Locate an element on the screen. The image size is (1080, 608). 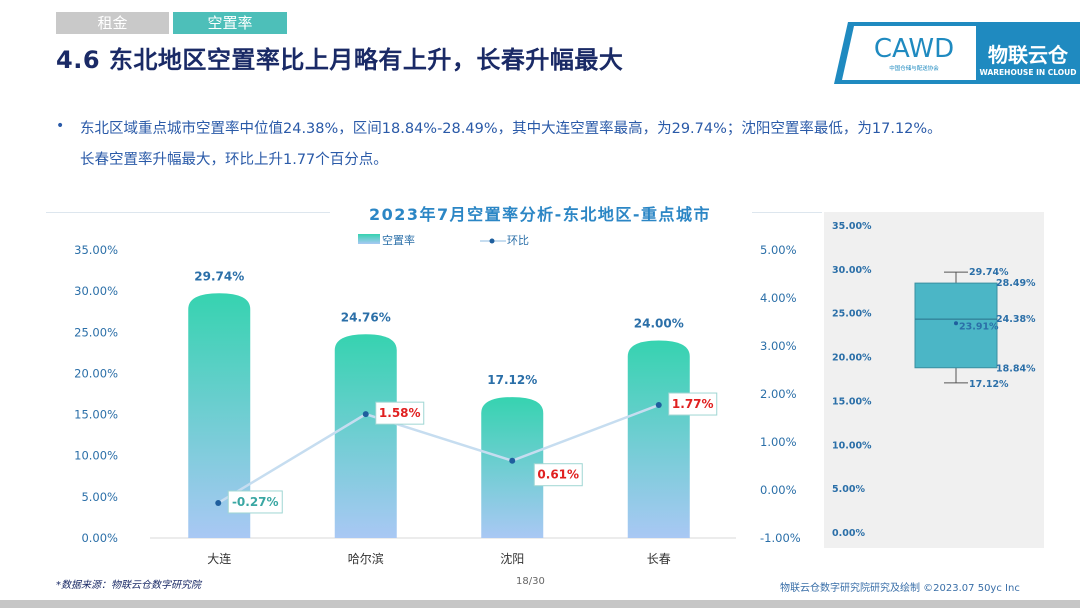
cawd-logo-subtext: 中国仓储与配送协会 is located at coordinates (914, 68).